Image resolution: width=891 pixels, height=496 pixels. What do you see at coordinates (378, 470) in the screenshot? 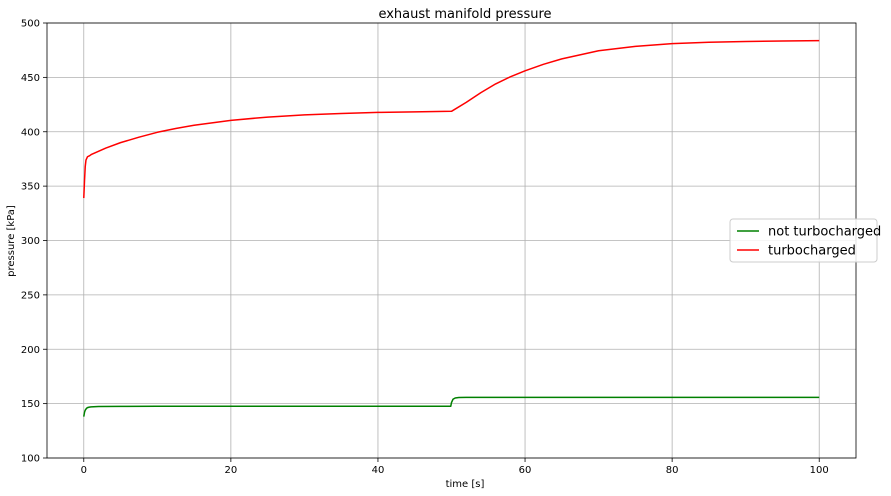
I see `x-tick-label: 40` at bounding box center [378, 470].